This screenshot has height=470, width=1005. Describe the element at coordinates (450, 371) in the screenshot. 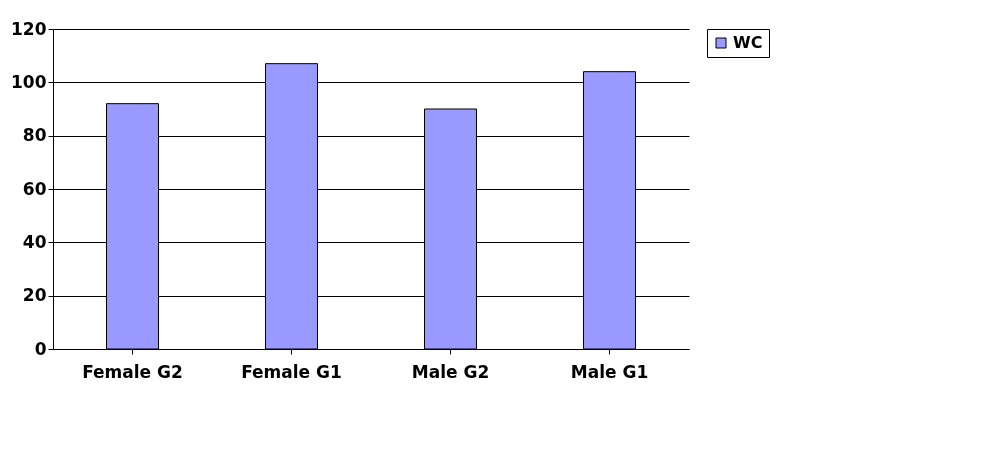

I see `x-tick-label: Male G2` at that location.